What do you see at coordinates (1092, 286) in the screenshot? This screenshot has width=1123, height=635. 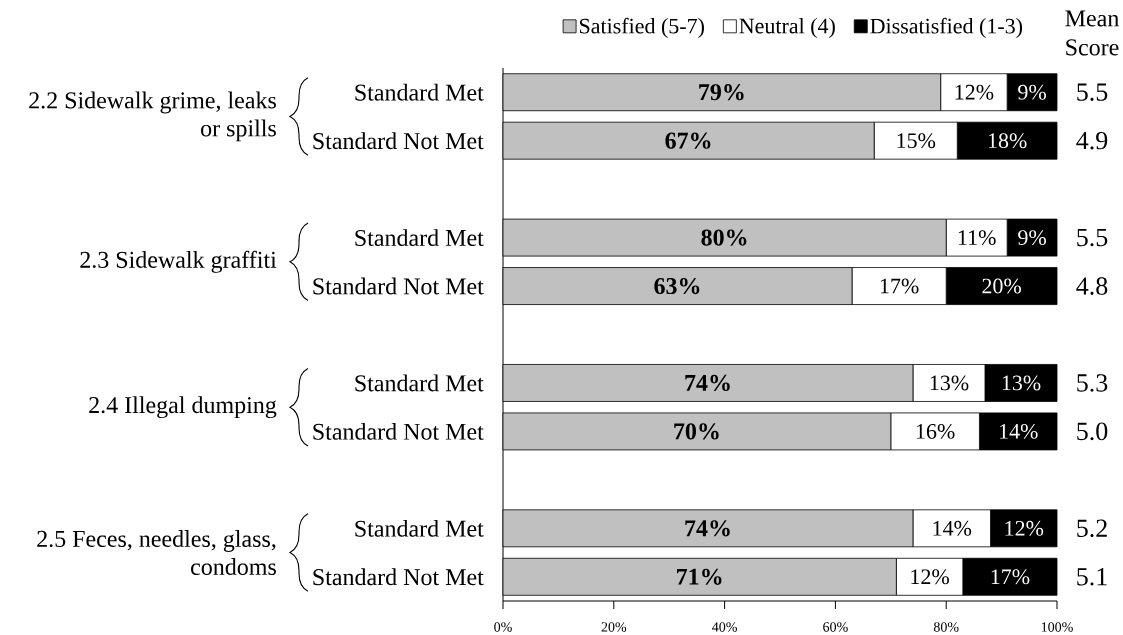 I see `text: 4.8` at bounding box center [1092, 286].